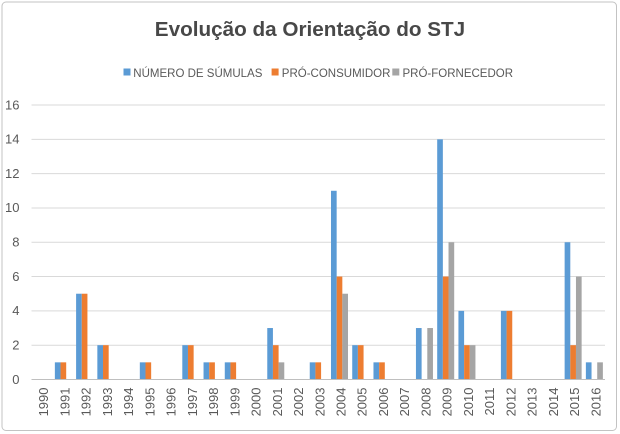  I want to click on svg-text: 1991, so click(64, 402).